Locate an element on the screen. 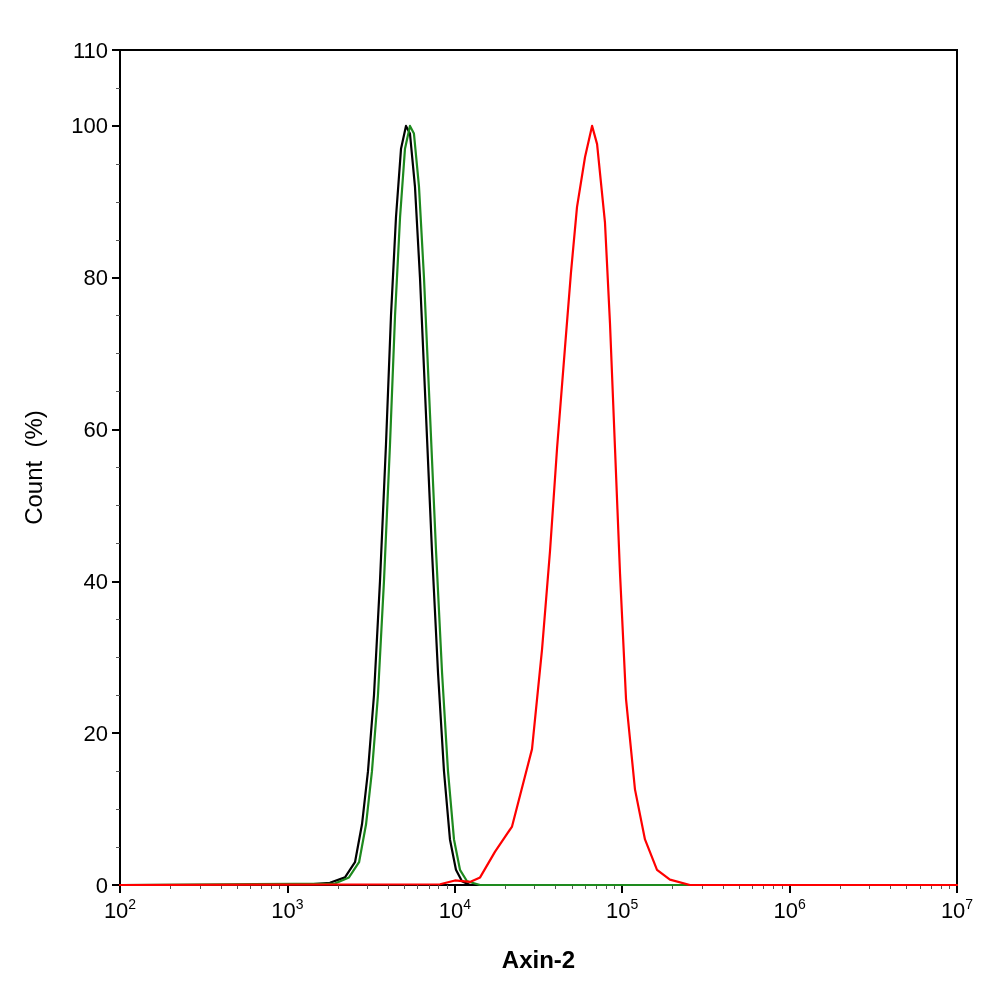 The height and width of the screenshot is (1002, 994). y-tick-label: 110 is located at coordinates (90, 50).